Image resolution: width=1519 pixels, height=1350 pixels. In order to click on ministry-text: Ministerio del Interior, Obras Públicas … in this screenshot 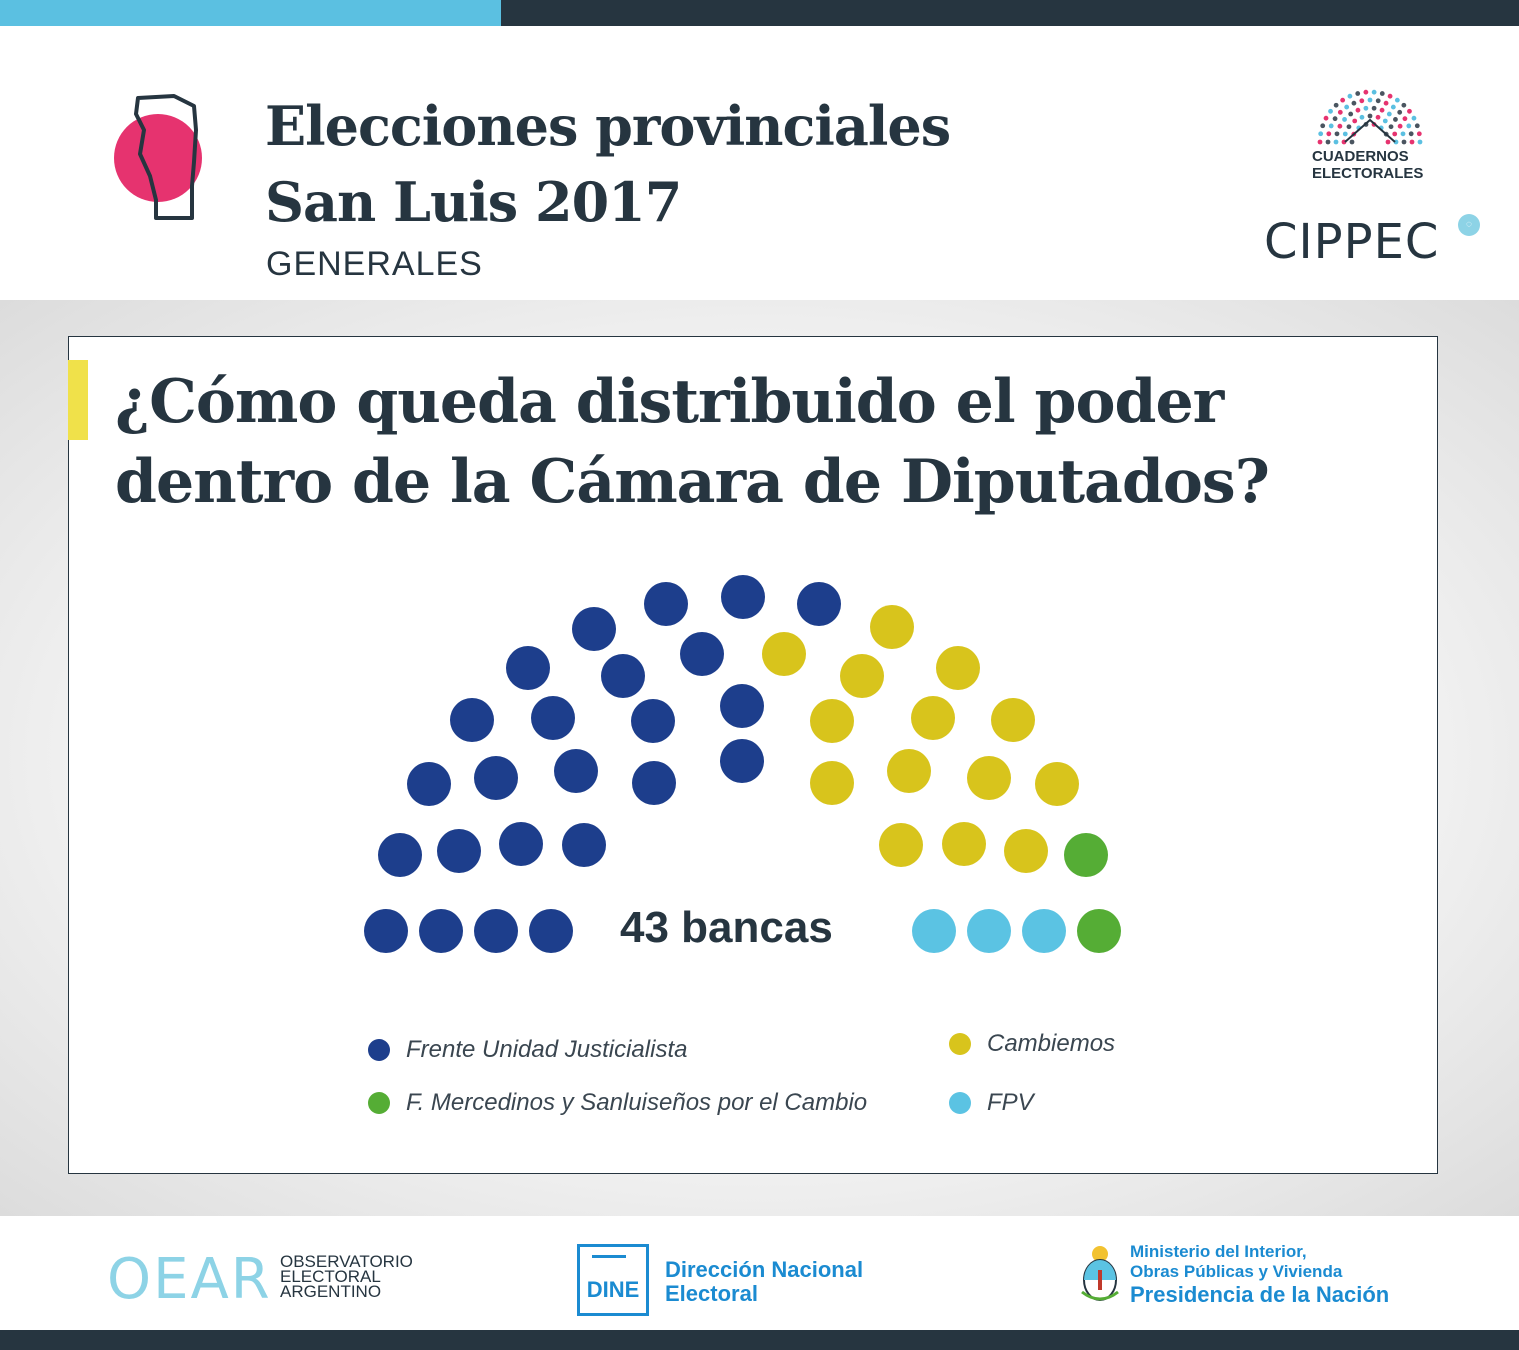, I will do `click(1259, 1275)`.